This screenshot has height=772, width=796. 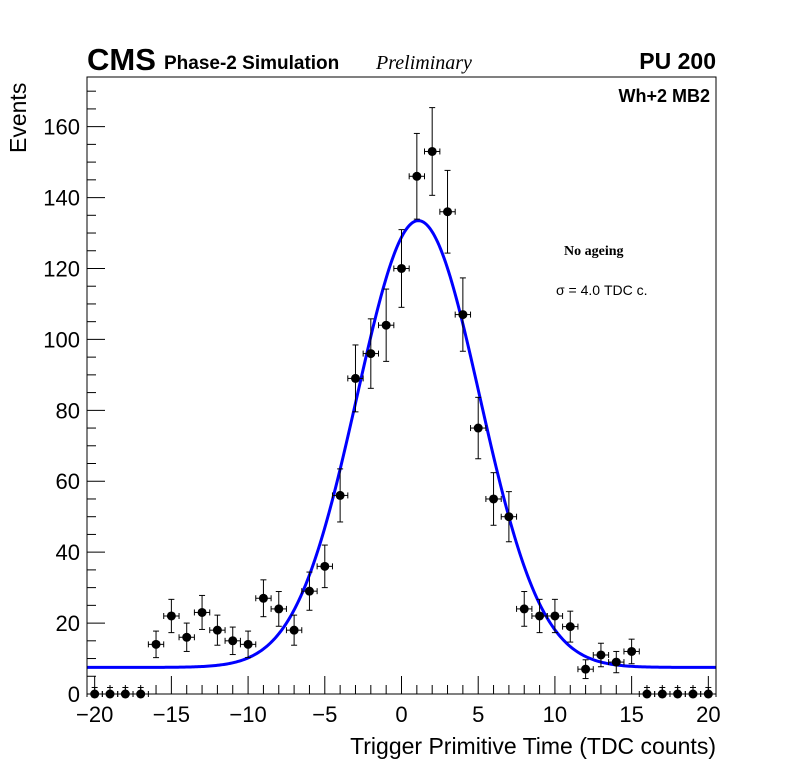 What do you see at coordinates (423, 63) in the screenshot?
I see `status-label: Preliminary` at bounding box center [423, 63].